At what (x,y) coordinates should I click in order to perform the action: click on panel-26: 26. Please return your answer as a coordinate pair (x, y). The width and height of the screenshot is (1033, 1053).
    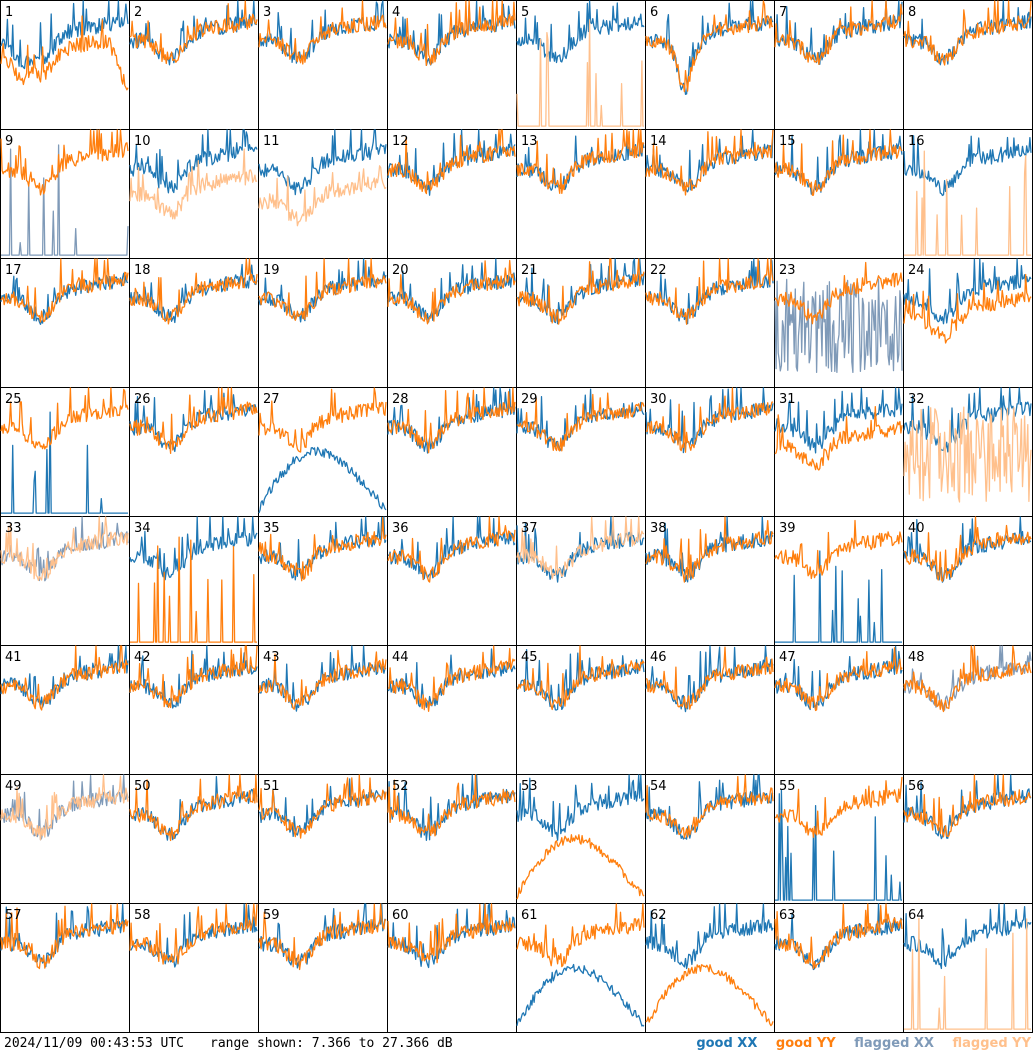
    Looking at the image, I should click on (194, 452).